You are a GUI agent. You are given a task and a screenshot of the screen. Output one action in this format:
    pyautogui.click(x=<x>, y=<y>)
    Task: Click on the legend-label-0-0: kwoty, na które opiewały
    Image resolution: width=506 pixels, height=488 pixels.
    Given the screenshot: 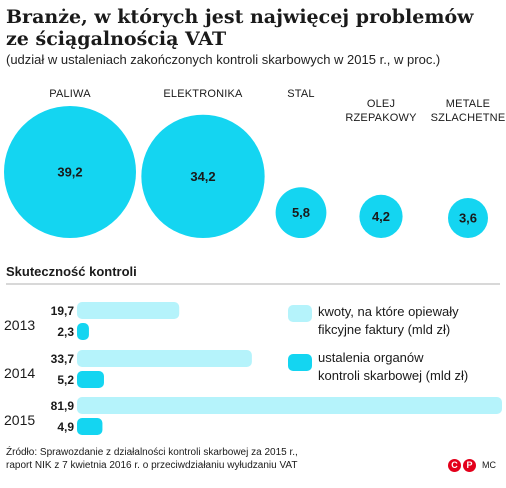 What is the action you would take?
    pyautogui.click(x=388, y=311)
    